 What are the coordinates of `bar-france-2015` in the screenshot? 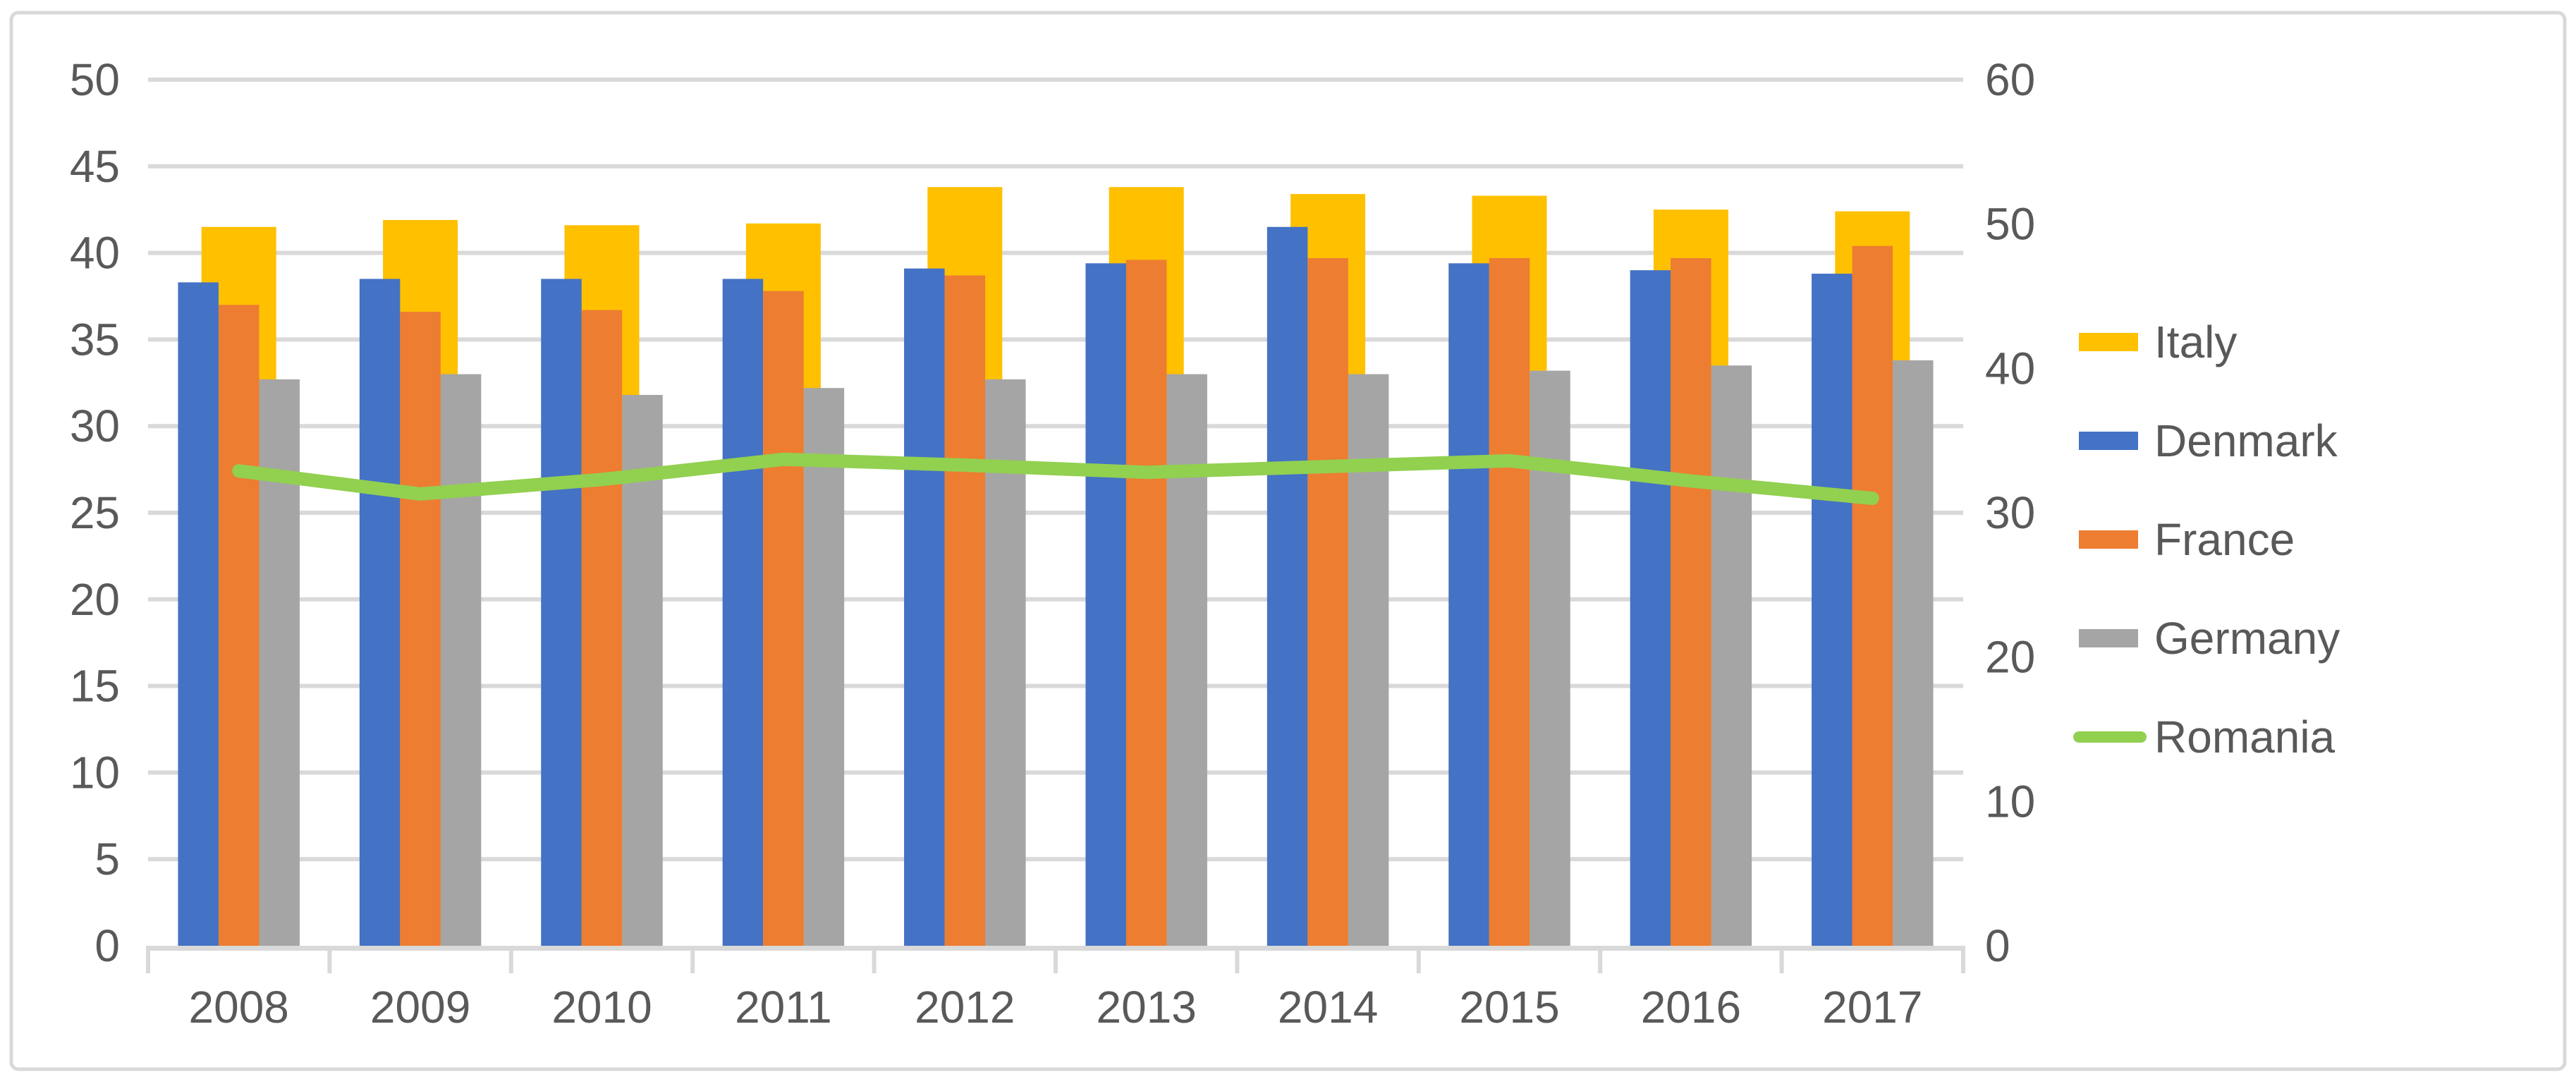 It's located at (1510, 601).